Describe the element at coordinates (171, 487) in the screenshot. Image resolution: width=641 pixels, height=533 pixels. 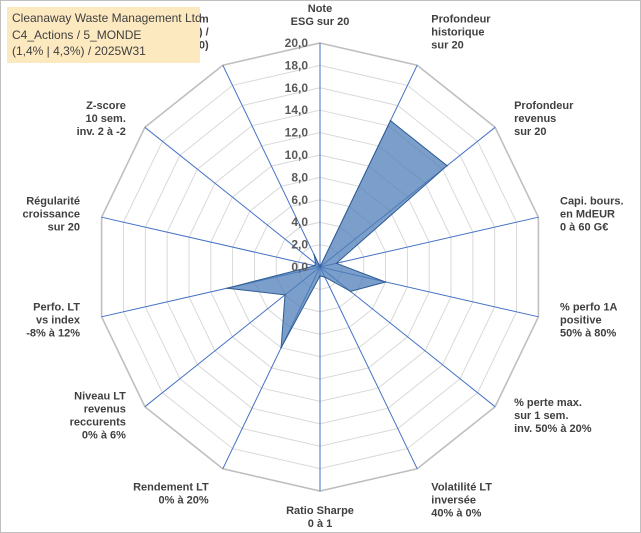
I see `axis-label-line: Rendement LT` at that location.